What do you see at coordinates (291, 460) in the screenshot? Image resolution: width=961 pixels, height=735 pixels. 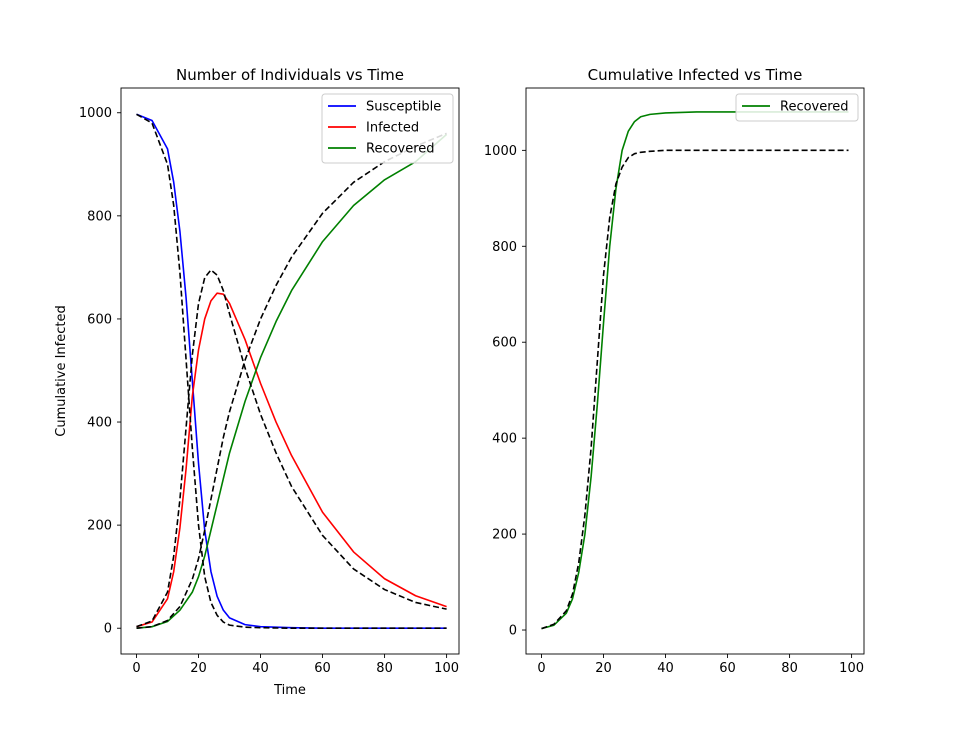 I see `series-line-infected` at bounding box center [291, 460].